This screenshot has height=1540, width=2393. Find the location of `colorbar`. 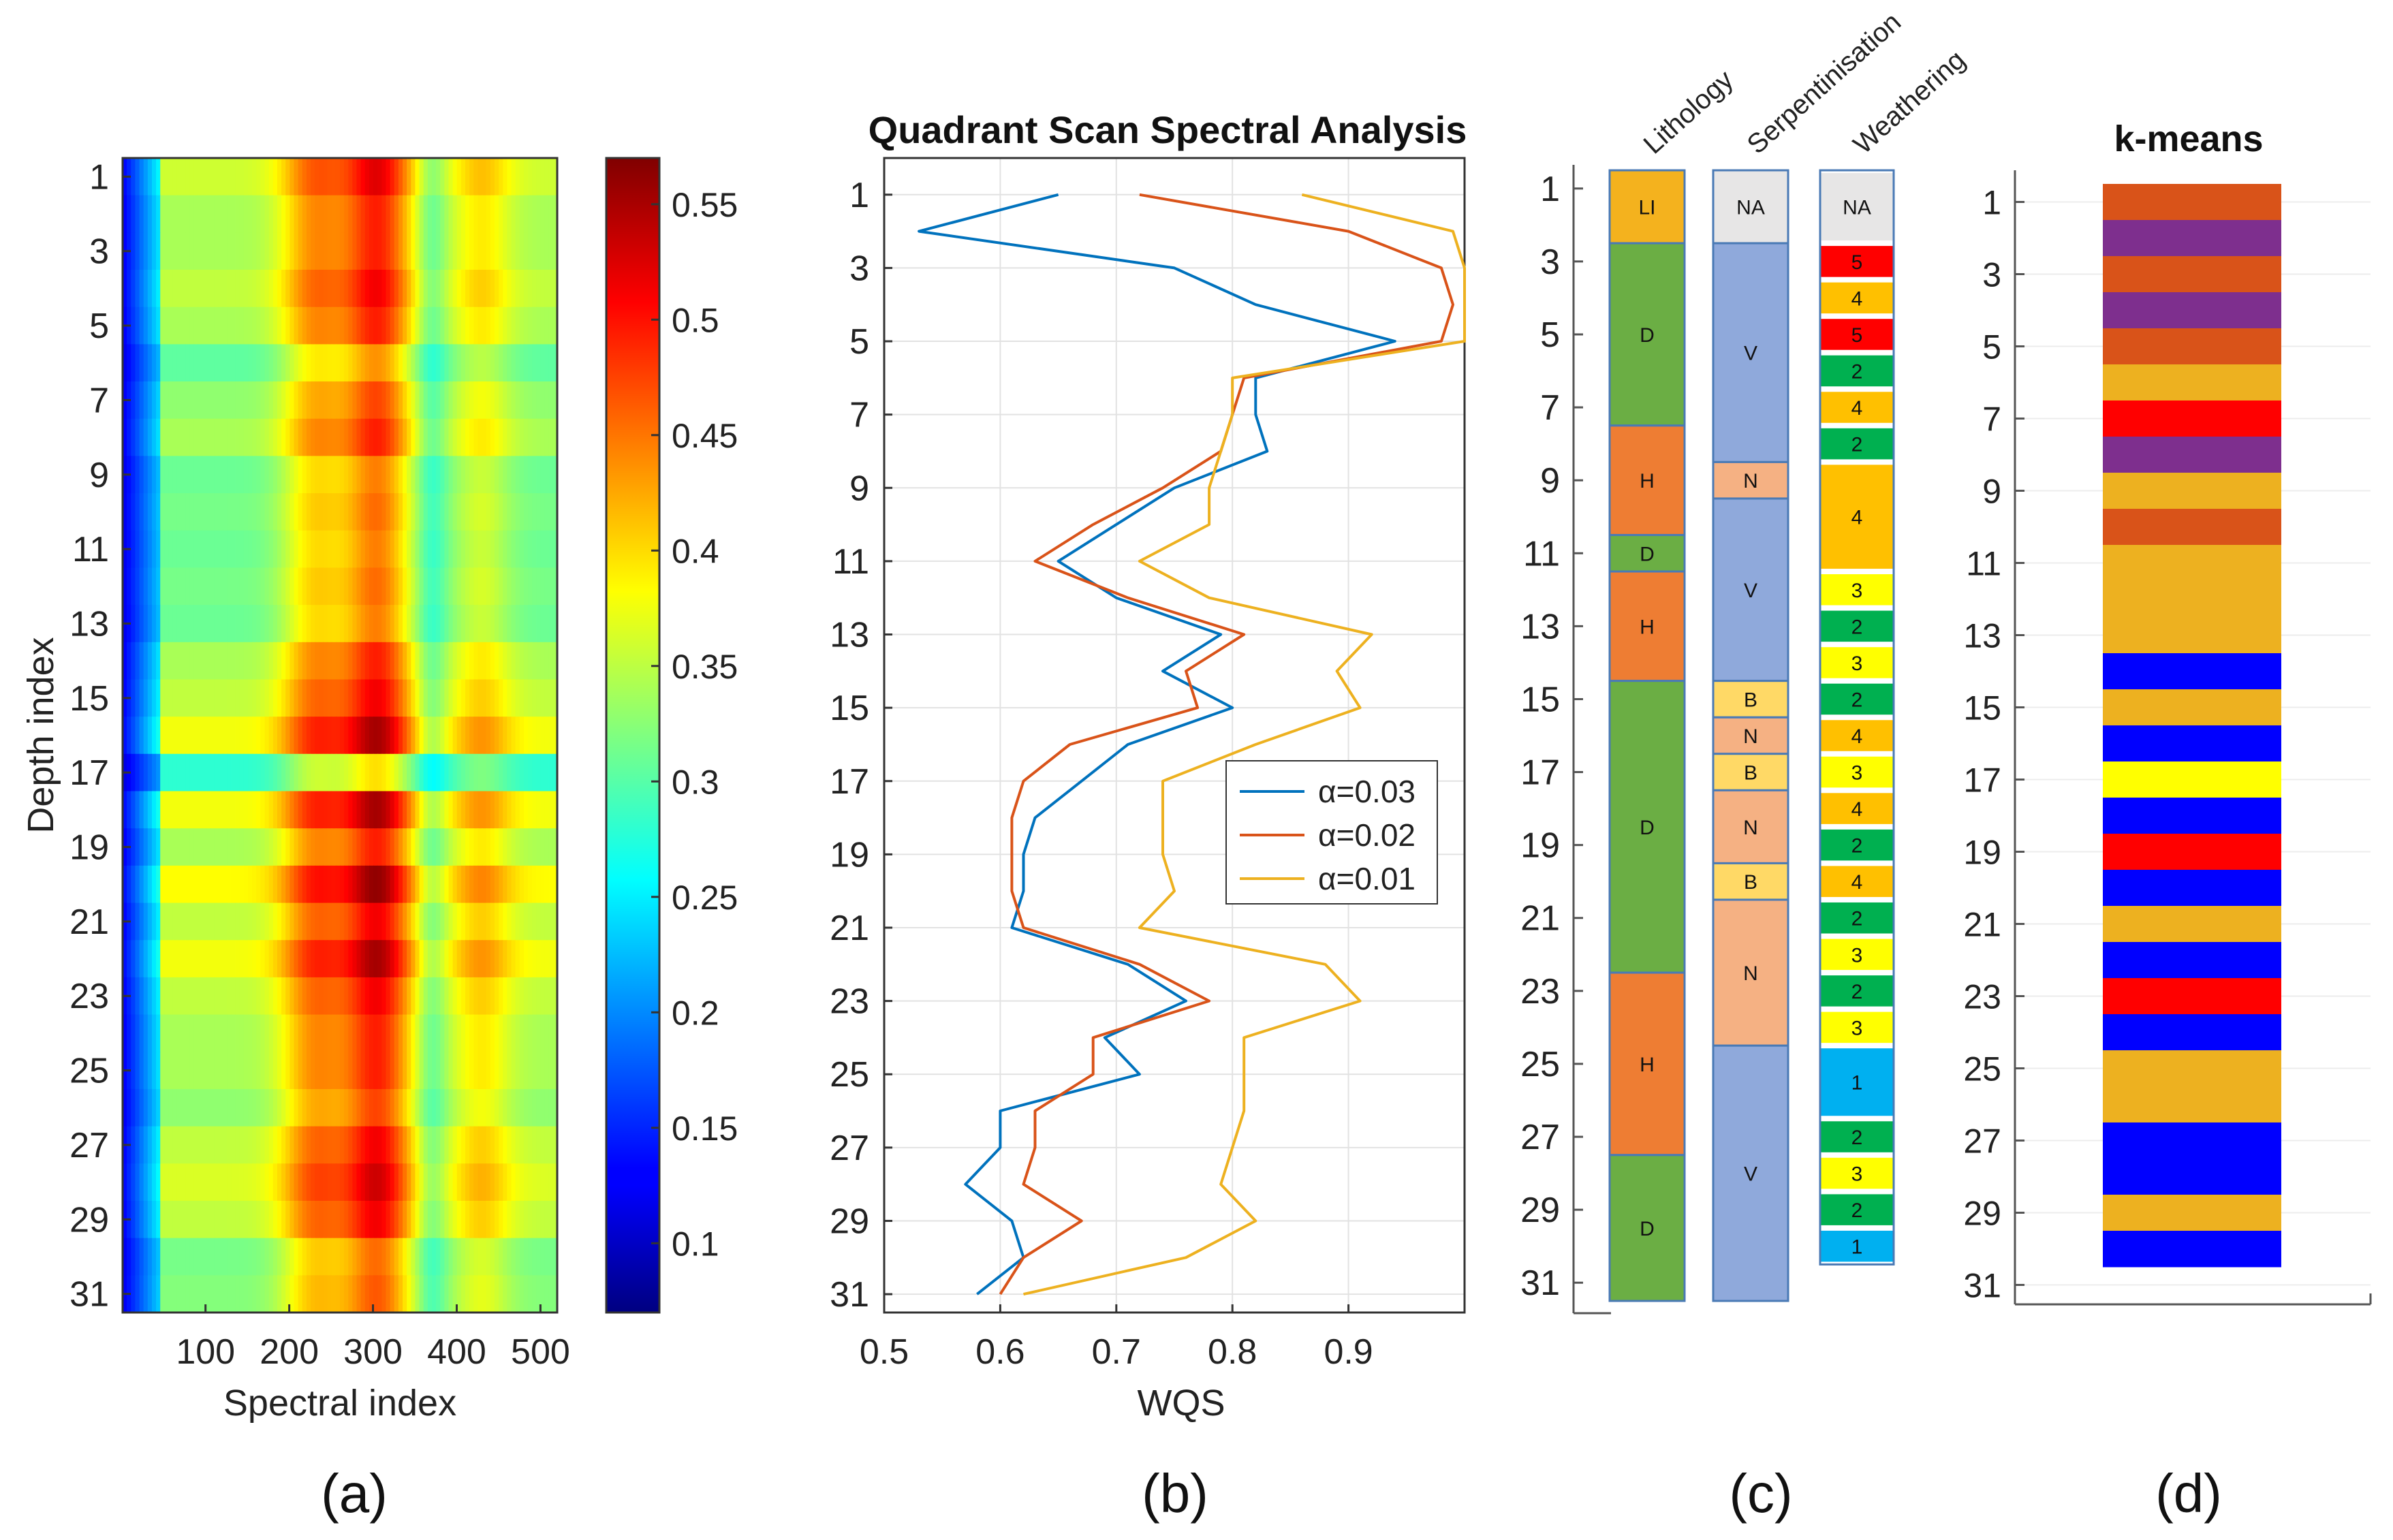

colorbar is located at coordinates (633, 735).